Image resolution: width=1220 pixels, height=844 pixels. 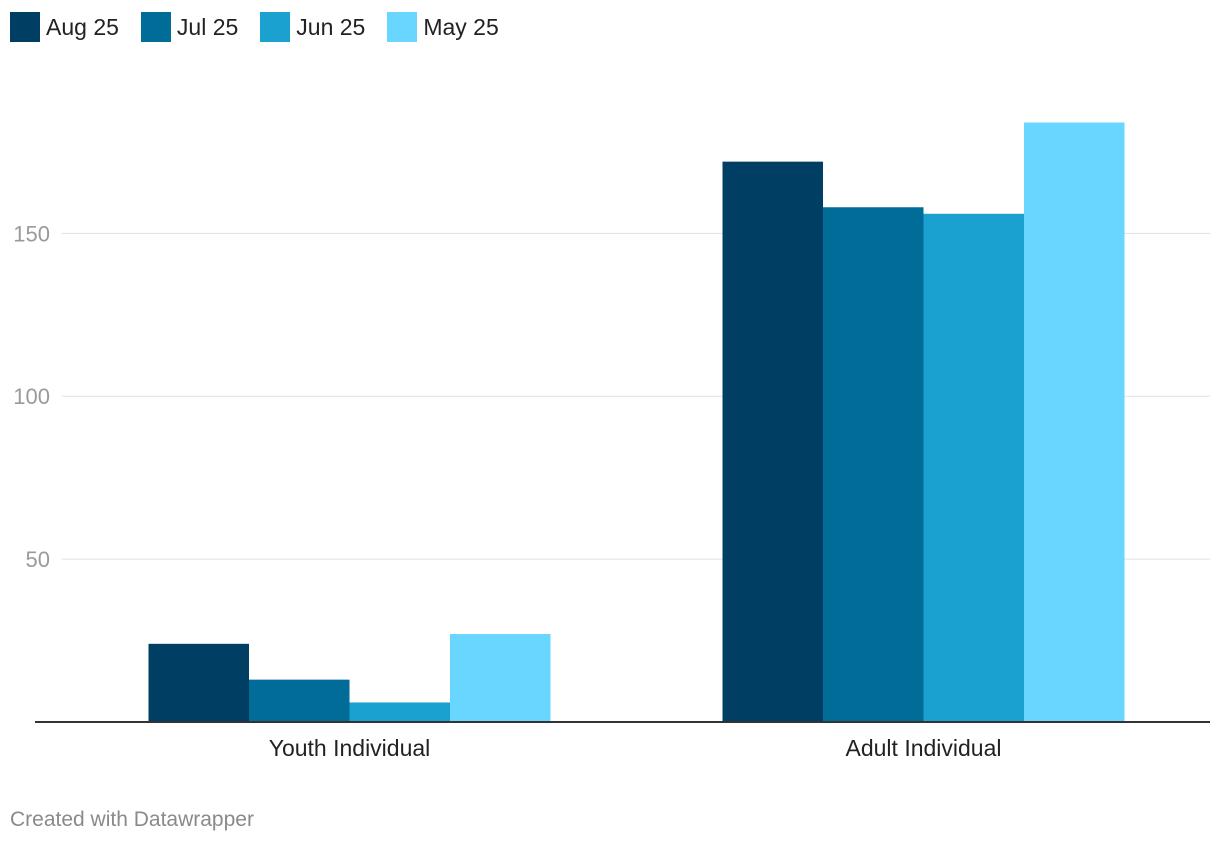 What do you see at coordinates (38, 559) in the screenshot?
I see `y-tick-label: 50` at bounding box center [38, 559].